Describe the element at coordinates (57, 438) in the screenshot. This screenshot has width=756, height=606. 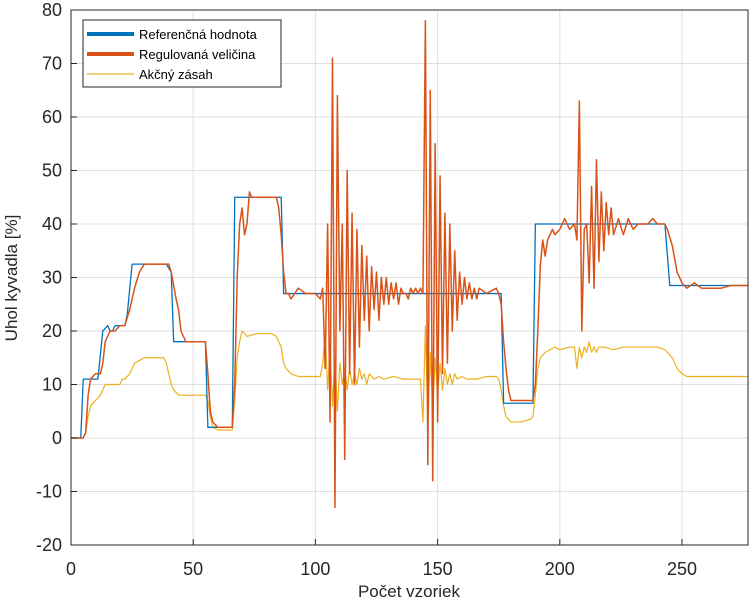
I see `y-tick-label: 0` at that location.